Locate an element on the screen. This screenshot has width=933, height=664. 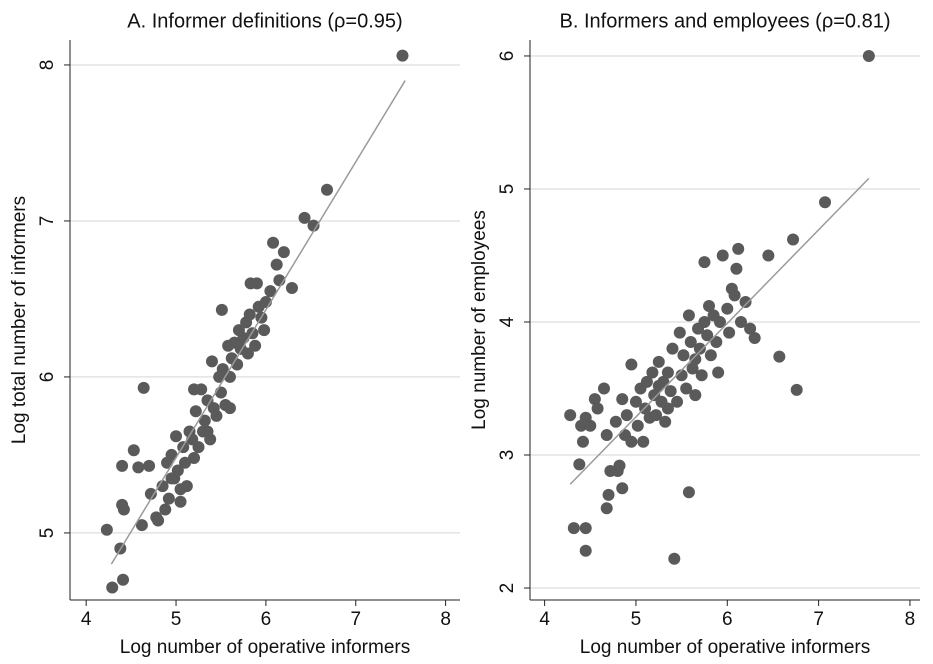
x-tick-label: 6 is located at coordinates (727, 619).